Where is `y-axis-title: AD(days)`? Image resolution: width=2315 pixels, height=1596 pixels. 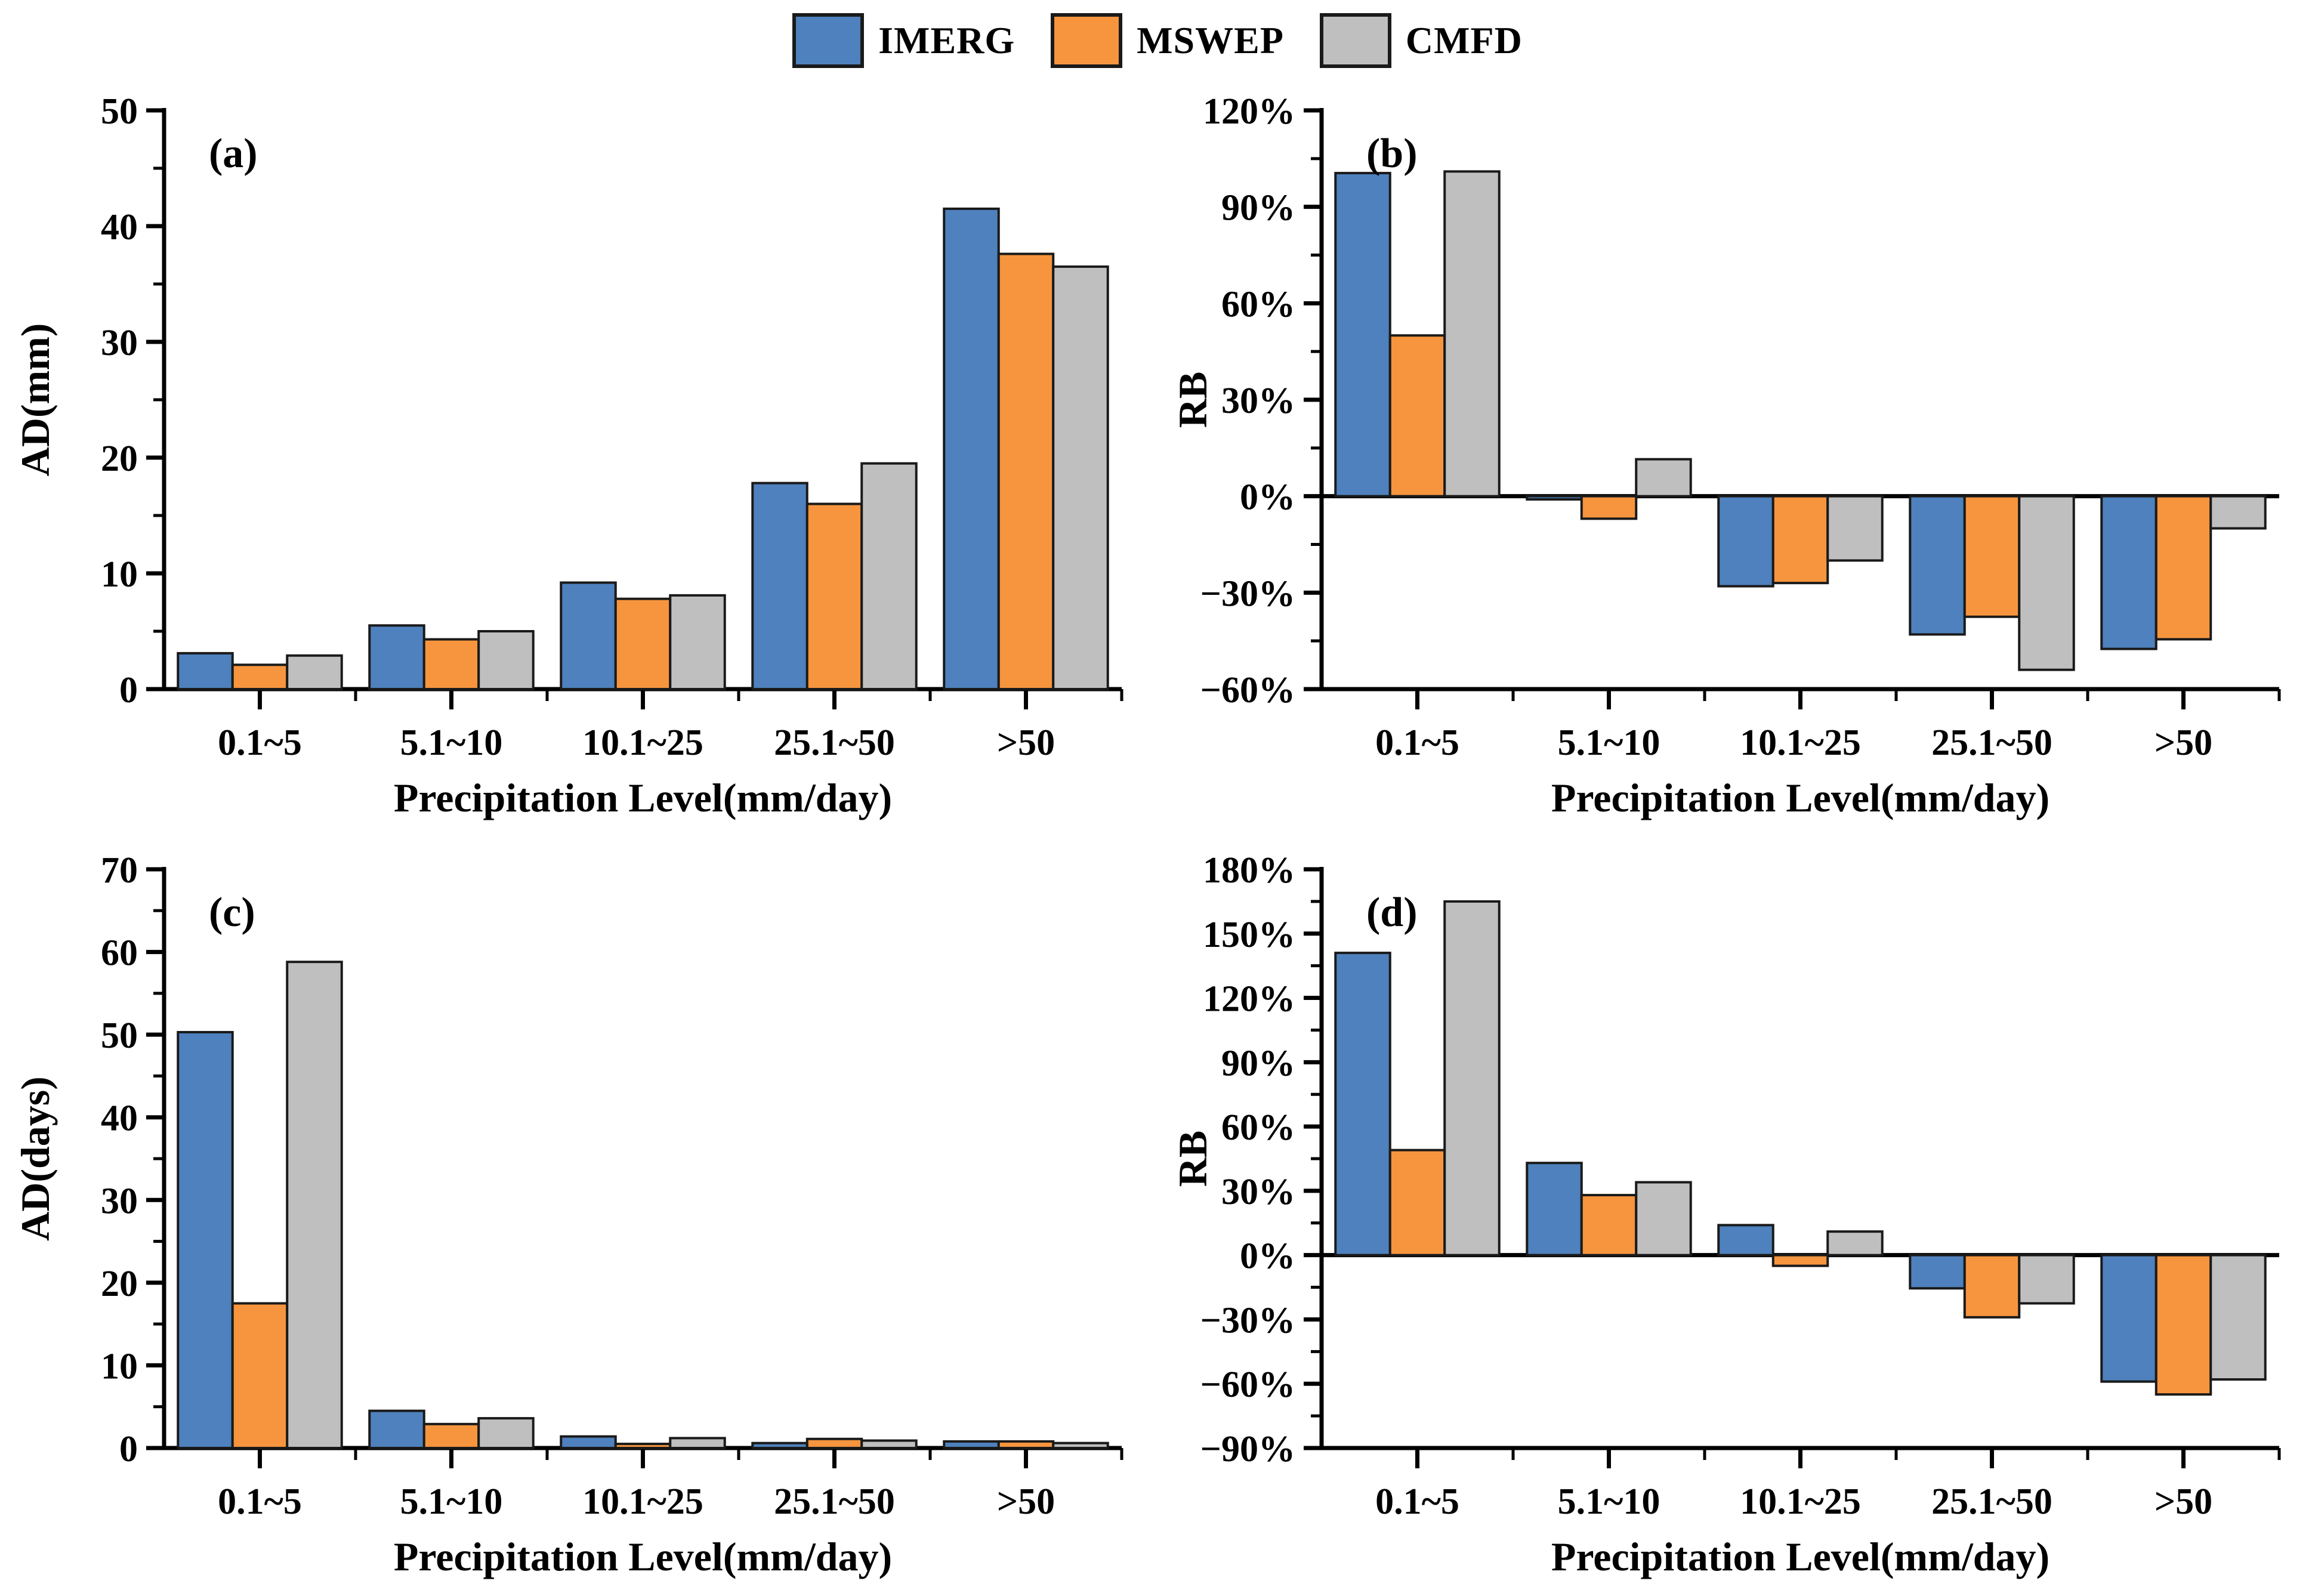
y-axis-title: AD(days) is located at coordinates (35, 1159).